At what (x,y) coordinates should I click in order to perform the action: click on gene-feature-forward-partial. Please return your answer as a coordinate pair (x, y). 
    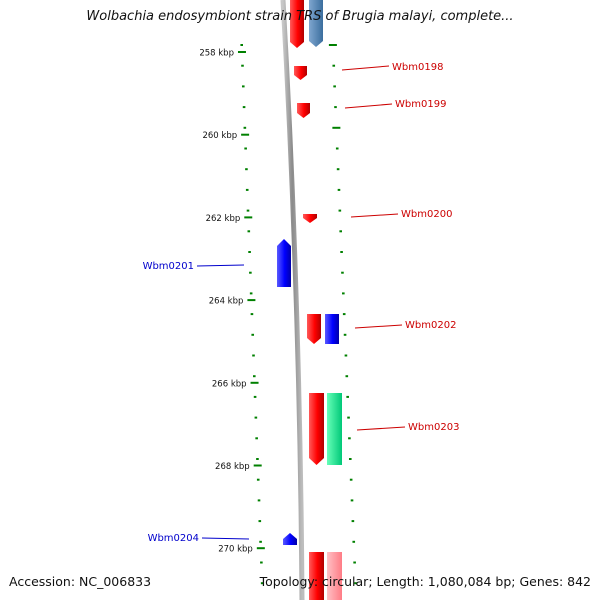
    Looking at the image, I should click on (297, 24).